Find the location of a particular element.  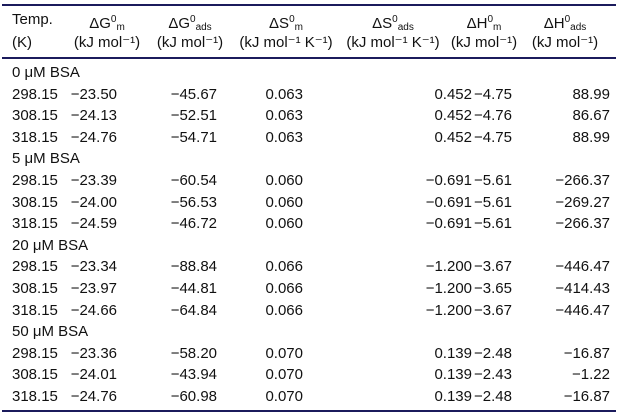

table-cell: −23.97 is located at coordinates (93, 288).